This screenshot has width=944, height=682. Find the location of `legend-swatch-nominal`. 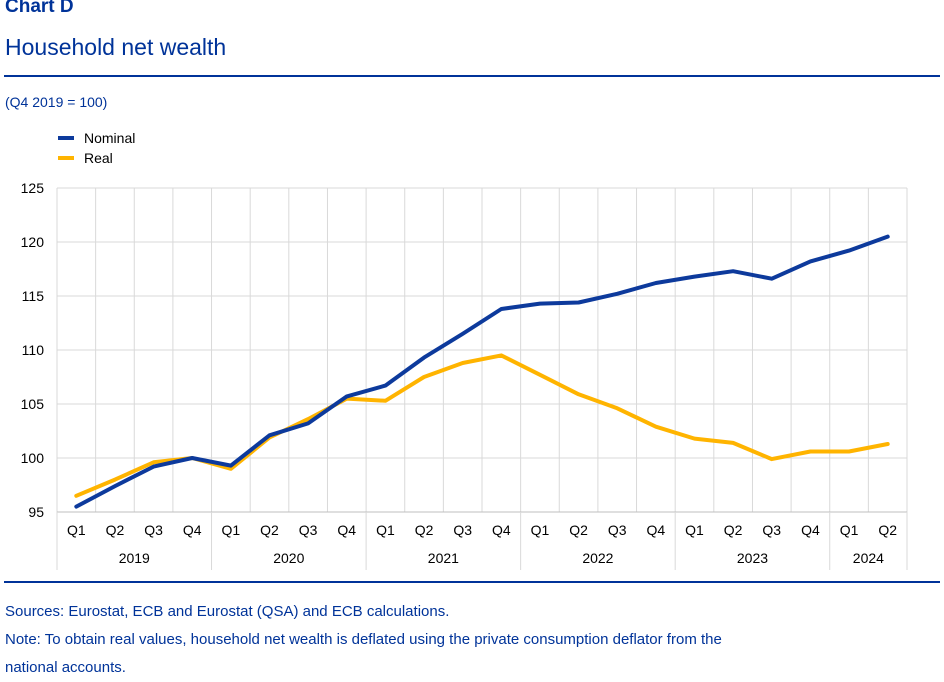

legend-swatch-nominal is located at coordinates (66, 138).